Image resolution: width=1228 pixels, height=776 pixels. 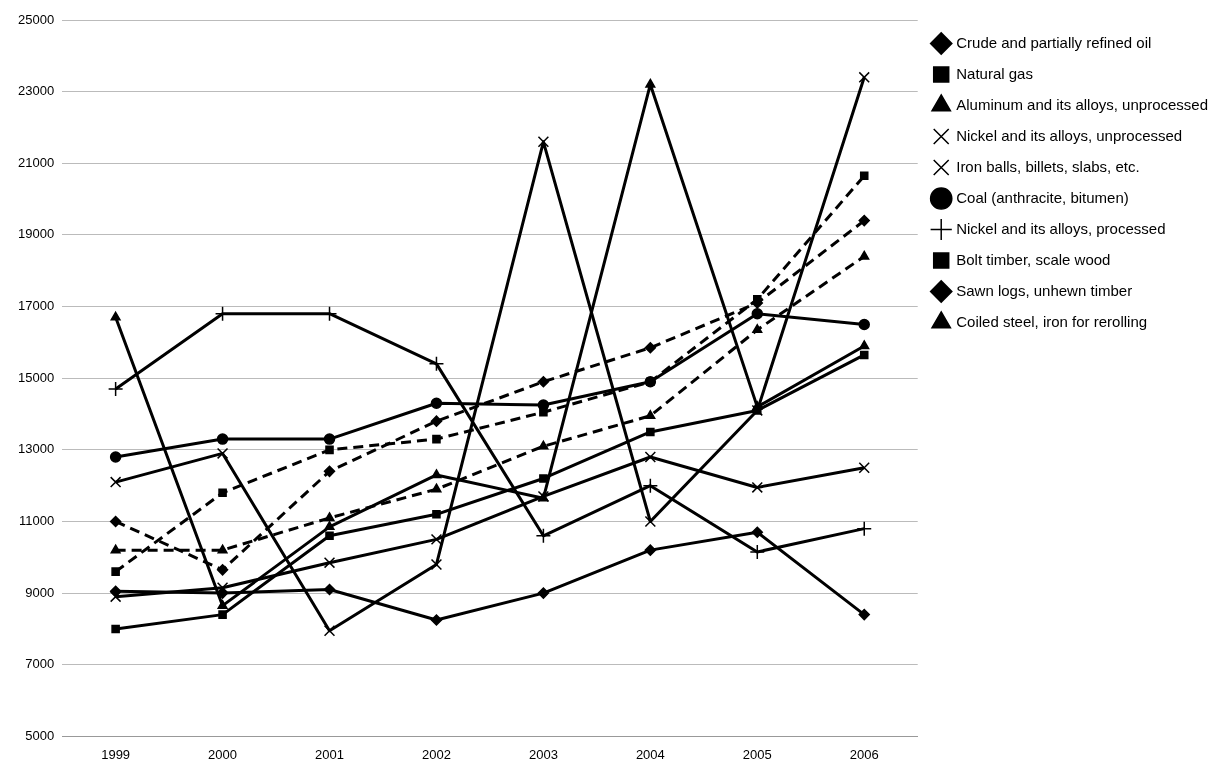 What do you see at coordinates (36, 234) in the screenshot?
I see `y-tick-label: 19000` at bounding box center [36, 234].